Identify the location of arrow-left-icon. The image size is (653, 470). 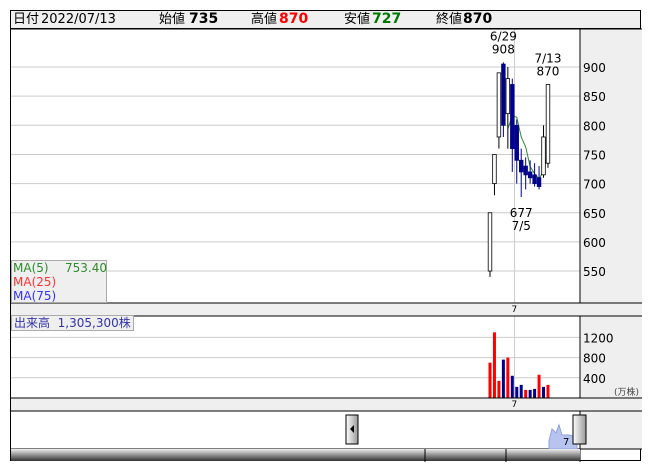
(352, 429).